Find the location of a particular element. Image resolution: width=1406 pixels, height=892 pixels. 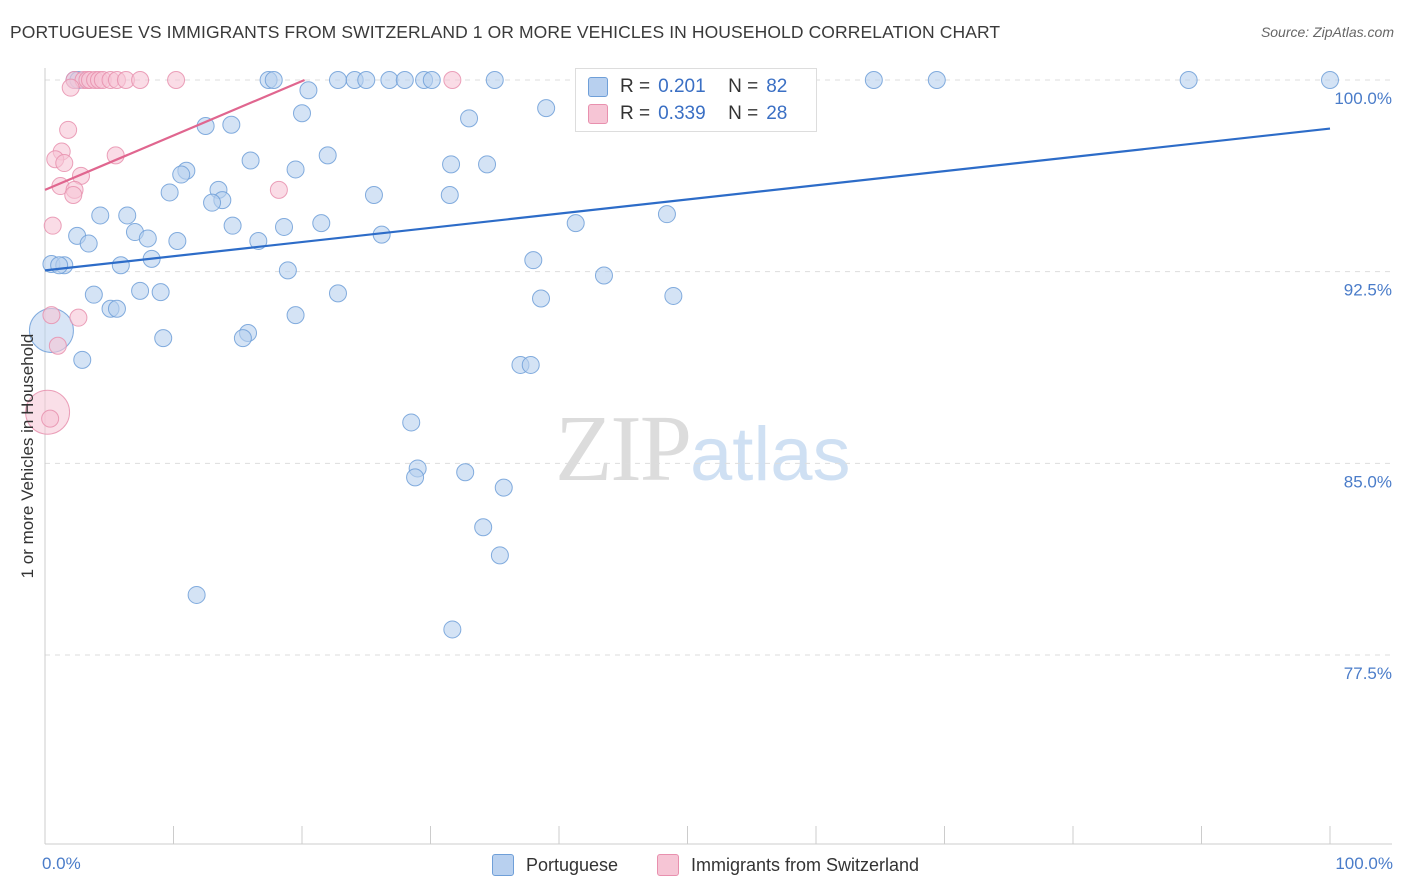

legend-n-value: 28 is located at coordinates (777, 113).